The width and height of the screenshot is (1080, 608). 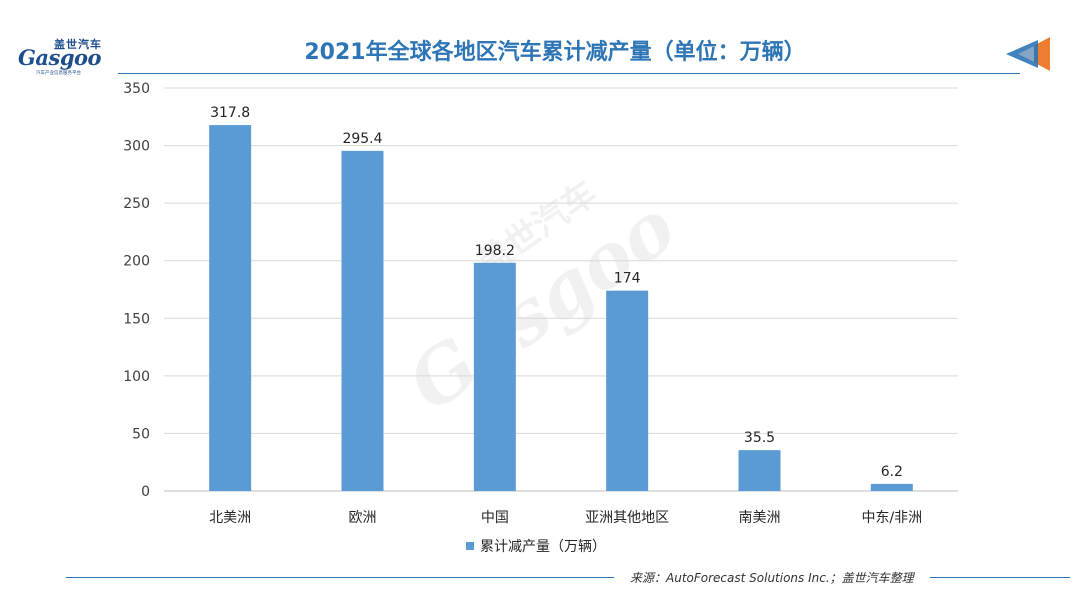 What do you see at coordinates (495, 251) in the screenshot?
I see `data-label: 198.2` at bounding box center [495, 251].